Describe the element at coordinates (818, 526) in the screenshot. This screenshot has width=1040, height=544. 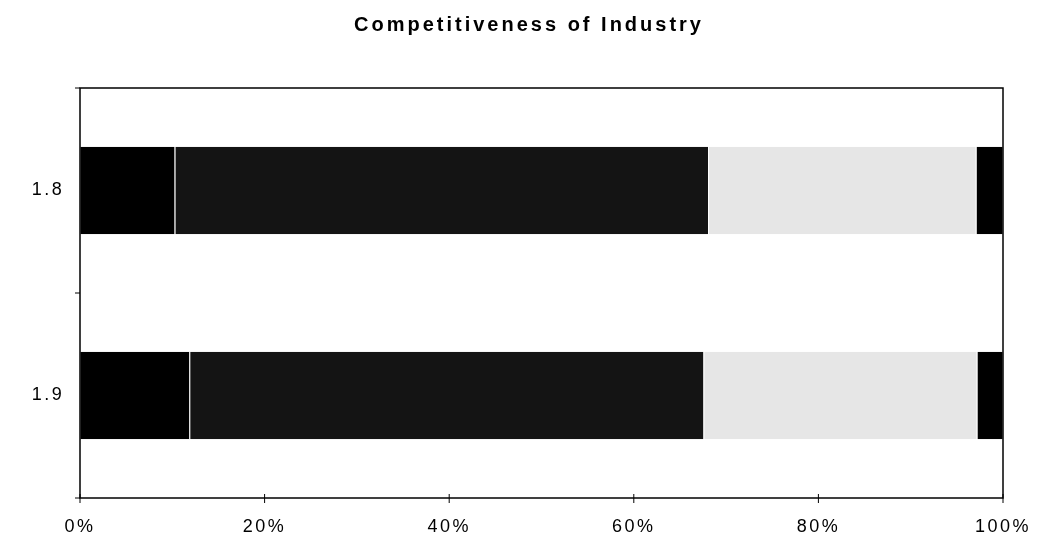
I see `x-tick-label: 80%` at that location.